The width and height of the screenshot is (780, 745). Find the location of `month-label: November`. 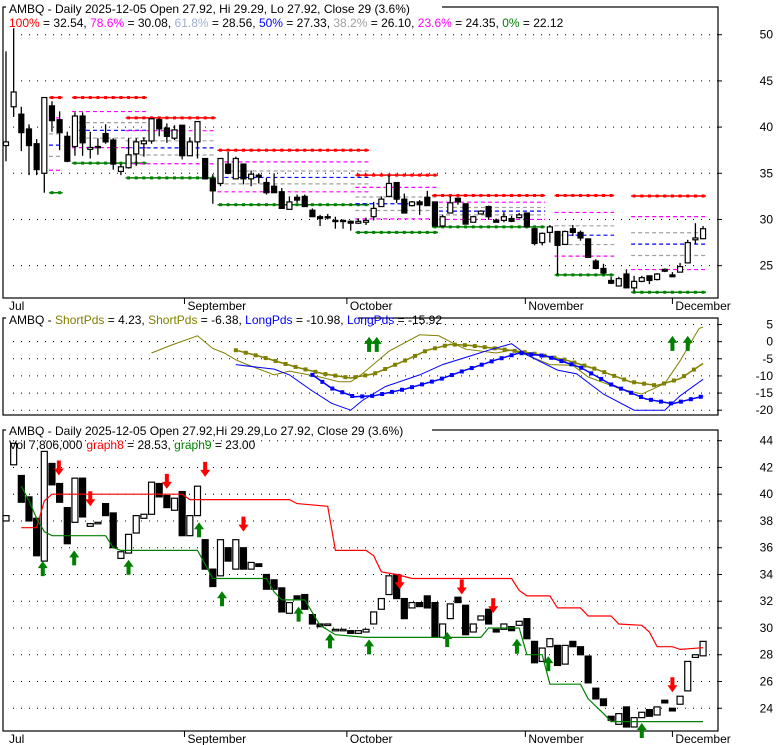

month-label: November is located at coordinates (555, 738).